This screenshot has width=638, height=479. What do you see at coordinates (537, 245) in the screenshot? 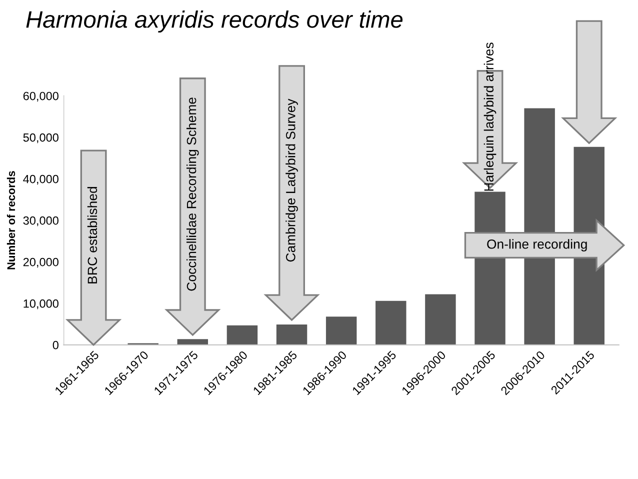
I see `annotation: On-line recording` at bounding box center [537, 245].